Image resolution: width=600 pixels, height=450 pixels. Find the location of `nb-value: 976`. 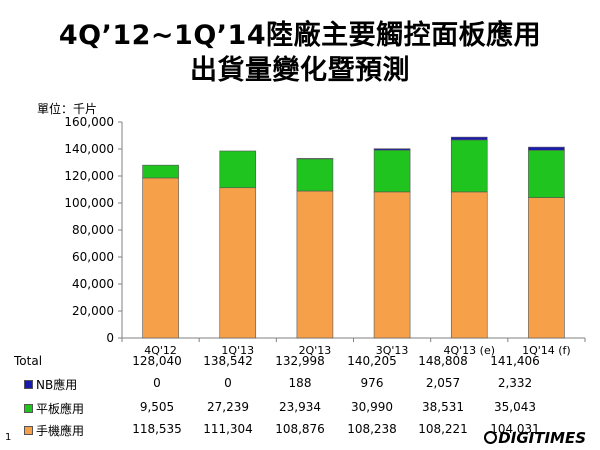

nb-value: 976 is located at coordinates (372, 383).